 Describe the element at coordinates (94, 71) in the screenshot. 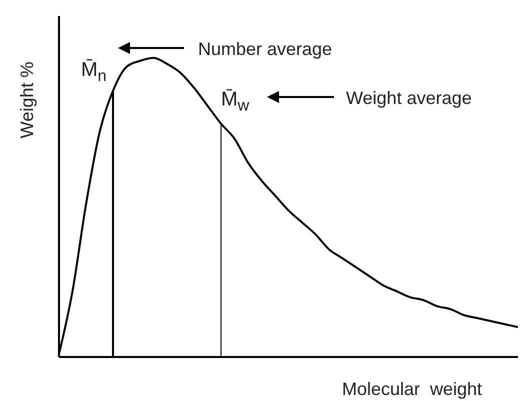

I see `annotation: M̄$_{n}$` at that location.